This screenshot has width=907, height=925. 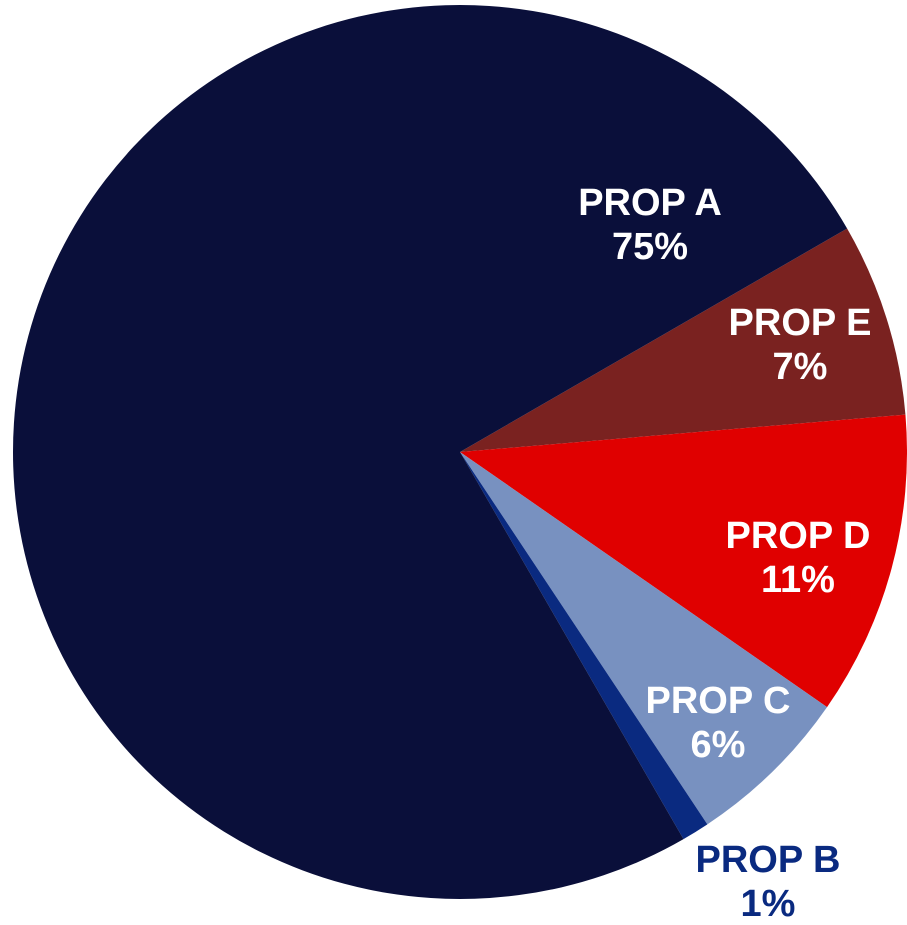 I want to click on slice-value-label: 7%, so click(x=800, y=367).